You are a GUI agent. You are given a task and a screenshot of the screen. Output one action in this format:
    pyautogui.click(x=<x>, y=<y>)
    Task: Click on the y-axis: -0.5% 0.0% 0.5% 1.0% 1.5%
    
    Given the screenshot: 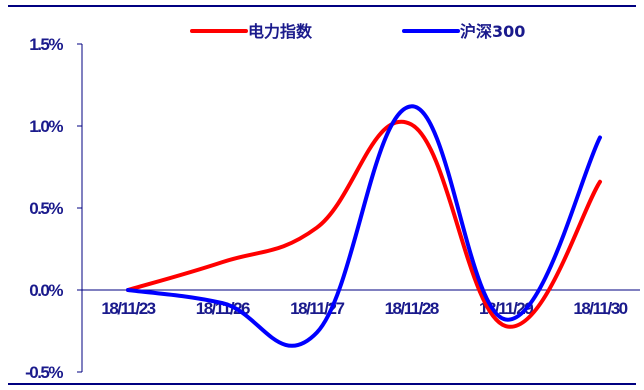 What is the action you would take?
    pyautogui.click(x=54, y=208)
    